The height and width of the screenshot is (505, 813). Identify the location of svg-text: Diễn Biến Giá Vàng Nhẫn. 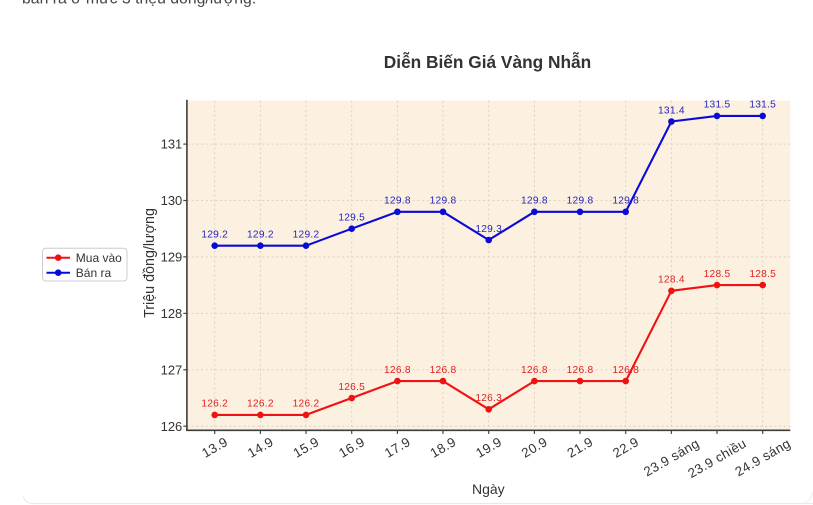
(487, 62).